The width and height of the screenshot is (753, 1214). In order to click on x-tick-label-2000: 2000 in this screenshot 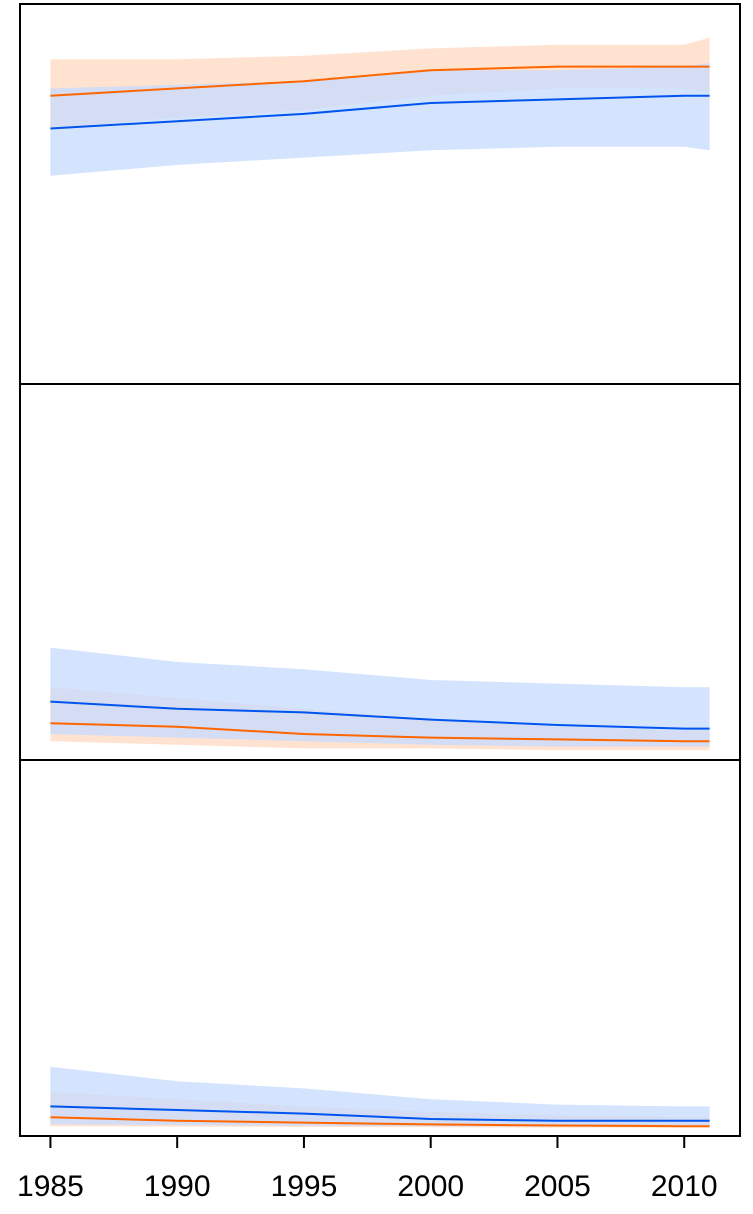, I will do `click(430, 1186)`.